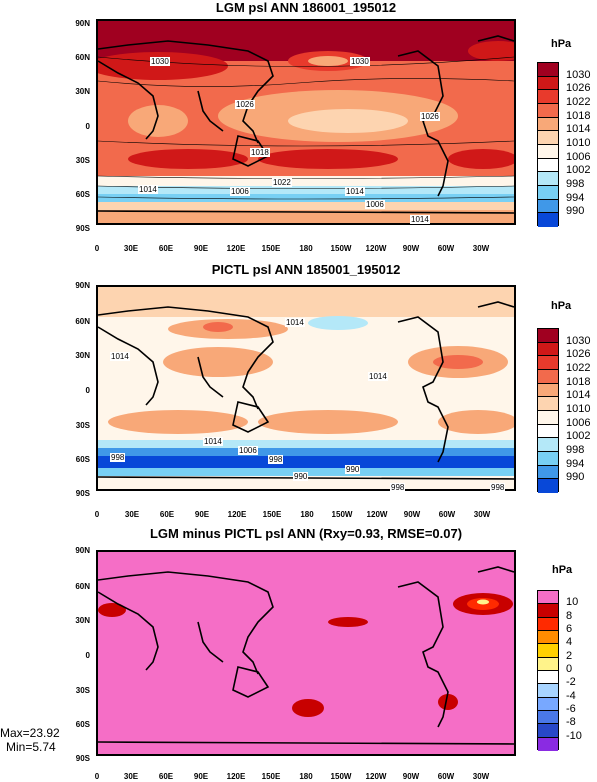  What do you see at coordinates (166, 776) in the screenshot?
I see `lon-tick: 60E` at bounding box center [166, 776].